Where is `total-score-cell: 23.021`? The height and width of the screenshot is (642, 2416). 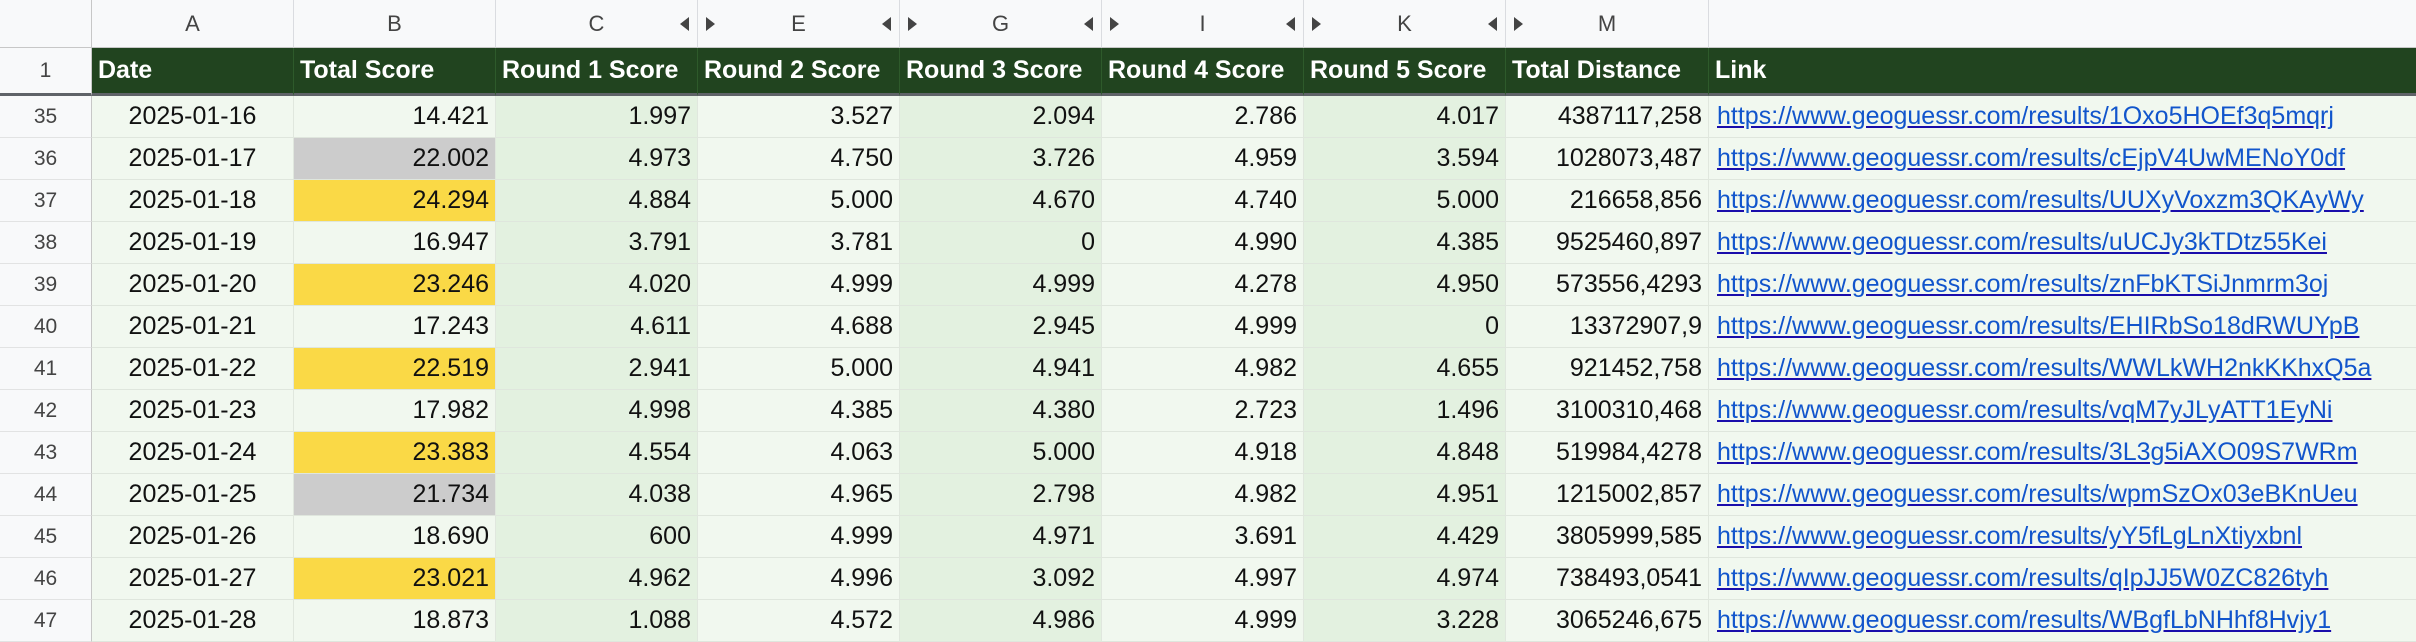
total-score-cell: 23.021 is located at coordinates (395, 579).